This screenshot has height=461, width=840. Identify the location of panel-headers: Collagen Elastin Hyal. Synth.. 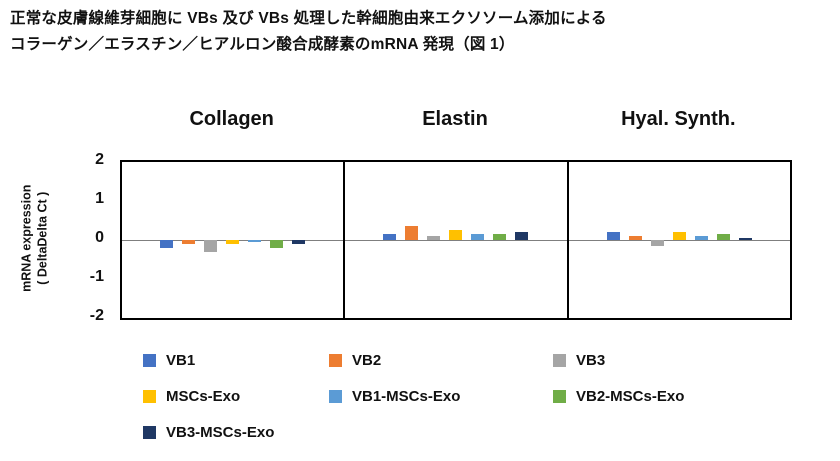
(455, 119).